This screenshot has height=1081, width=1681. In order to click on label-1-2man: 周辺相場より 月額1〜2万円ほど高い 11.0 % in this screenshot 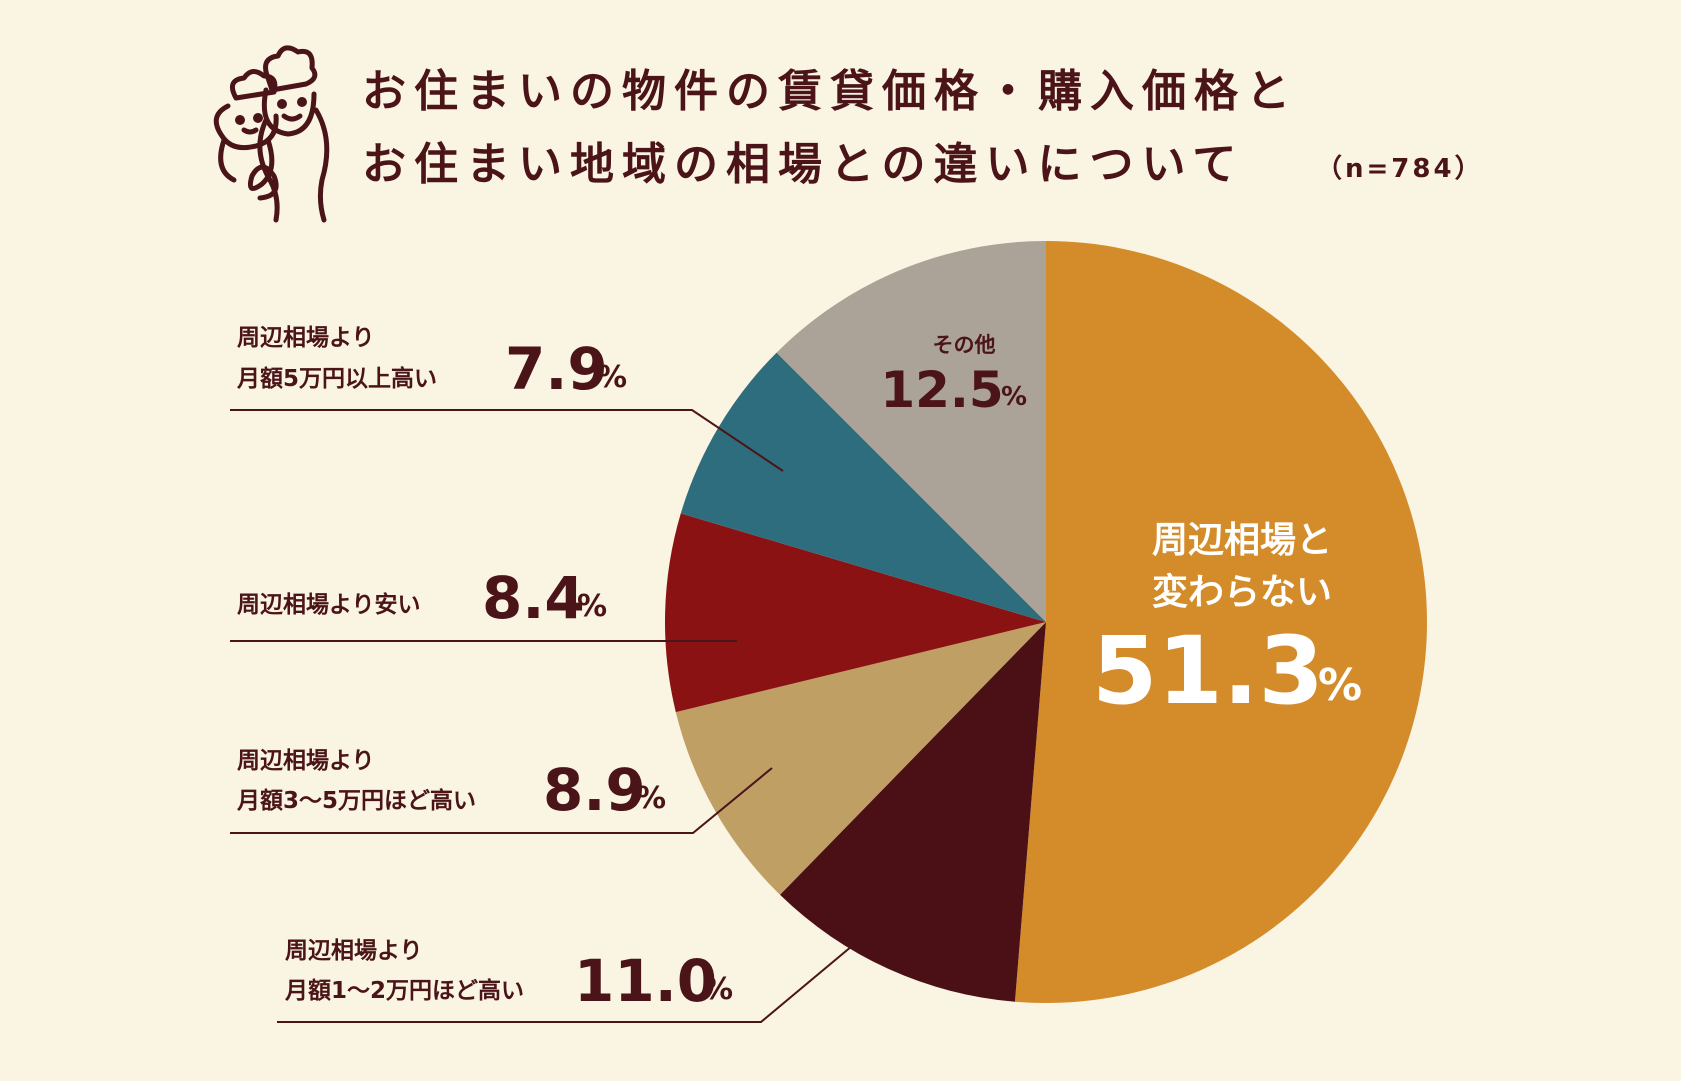, I will do `click(508, 976)`.